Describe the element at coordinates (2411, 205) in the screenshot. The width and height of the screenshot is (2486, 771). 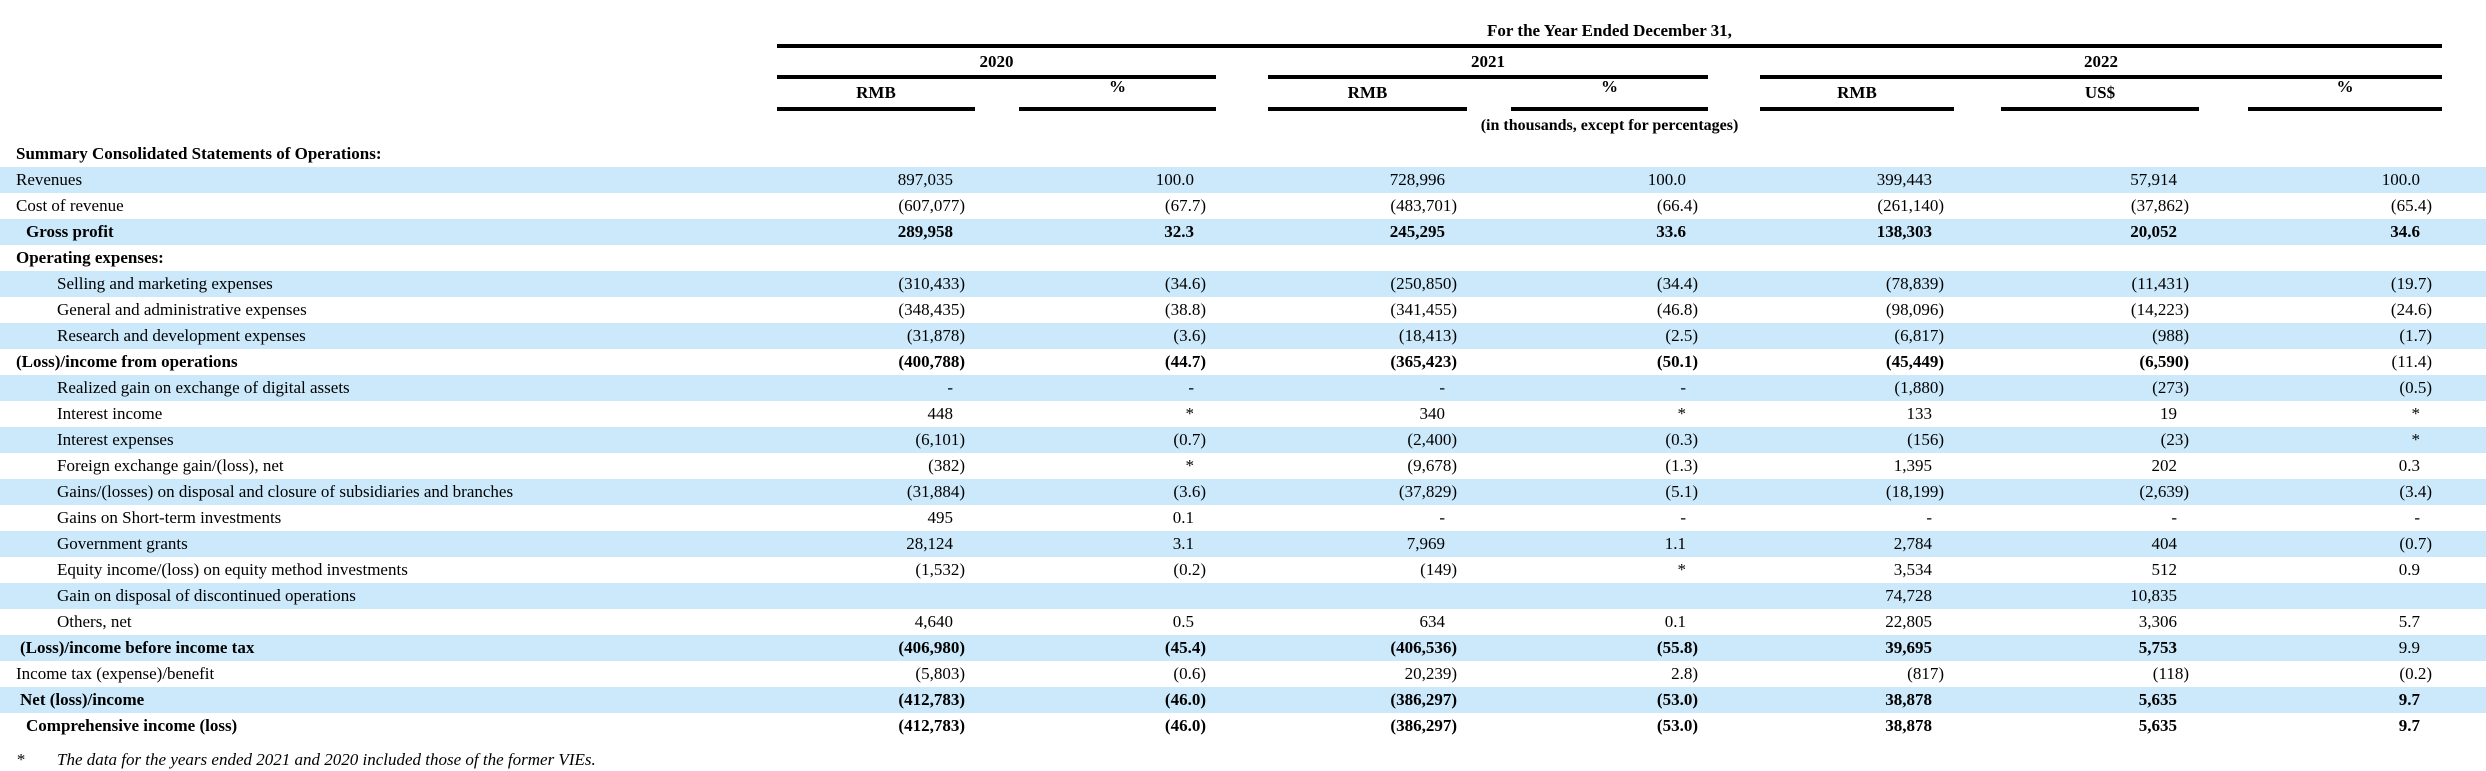
I see `cell-pct-2022: (65.4)` at that location.